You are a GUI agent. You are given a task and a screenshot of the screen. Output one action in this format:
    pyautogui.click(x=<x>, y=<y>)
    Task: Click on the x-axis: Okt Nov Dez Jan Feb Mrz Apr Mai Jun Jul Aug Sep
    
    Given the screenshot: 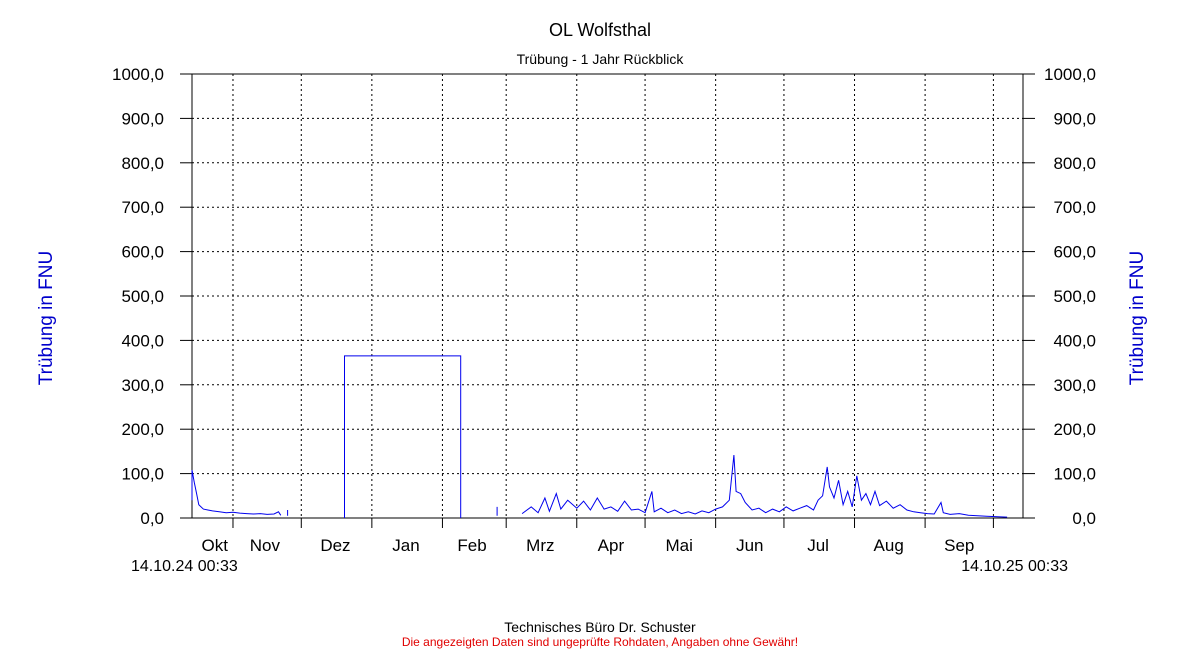 What is the action you would take?
    pyautogui.click(x=598, y=536)
    